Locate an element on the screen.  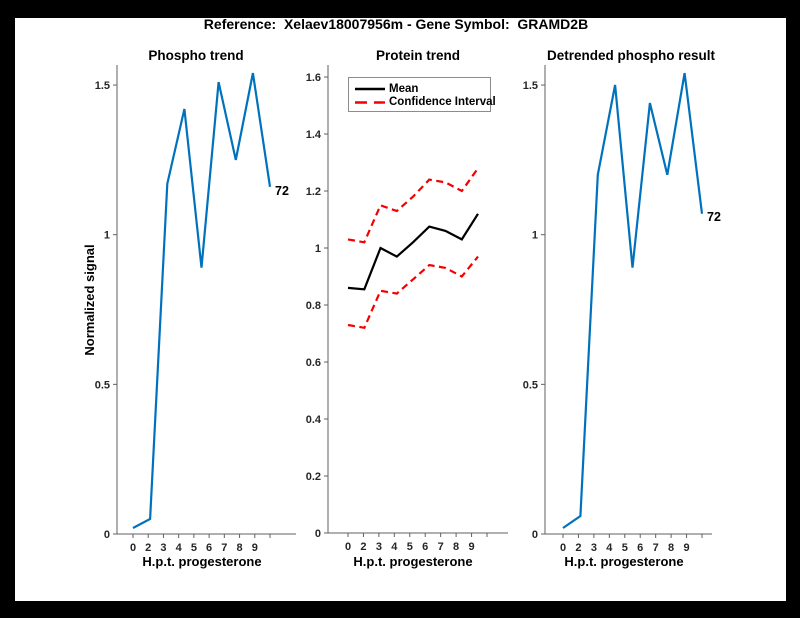
legend-label-confidence-interval: Confidence Interval is located at coordinates (442, 102).